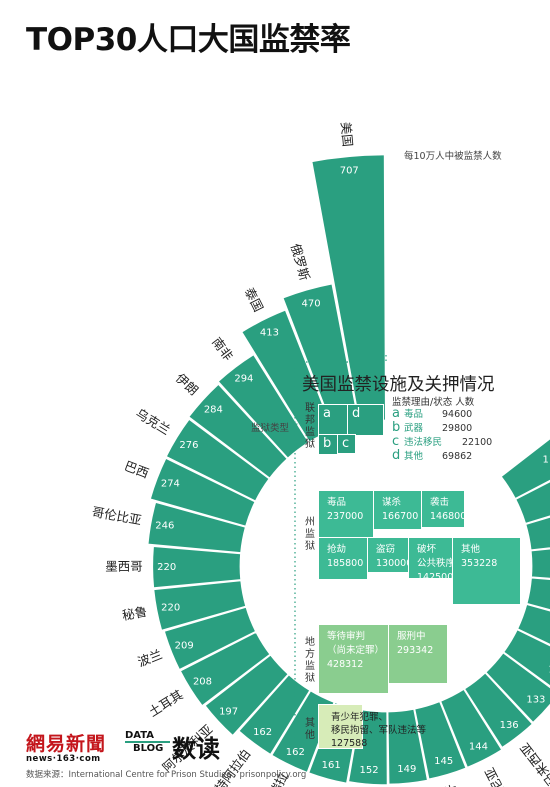 The image size is (550, 787). Describe the element at coordinates (486, 571) in the screenshot. I see `state-cell-other: 其他 353228` at that location.